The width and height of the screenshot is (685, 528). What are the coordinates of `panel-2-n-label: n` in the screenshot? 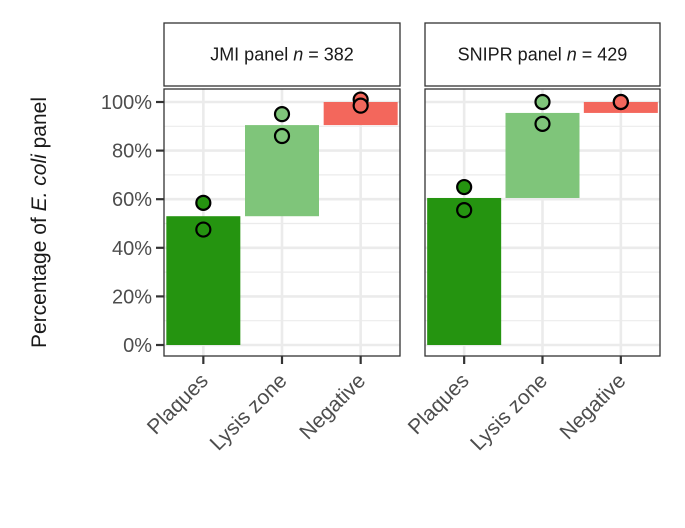 It's located at (572, 55).